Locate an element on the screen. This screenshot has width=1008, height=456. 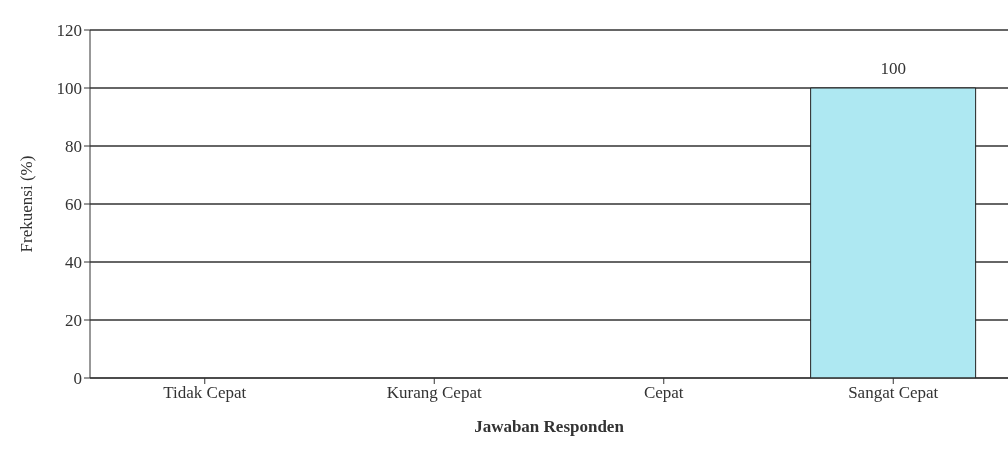
y-axis-title: Frekuensi (%) is located at coordinates (27, 204).